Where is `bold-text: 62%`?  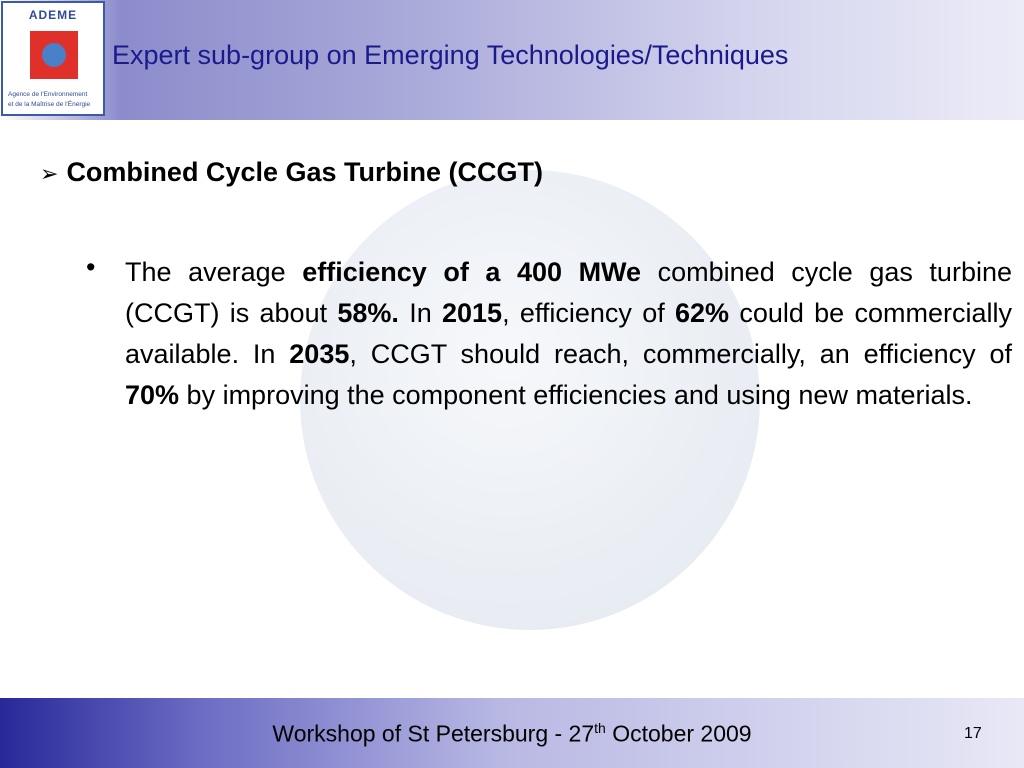 bold-text: 62% is located at coordinates (702, 313).